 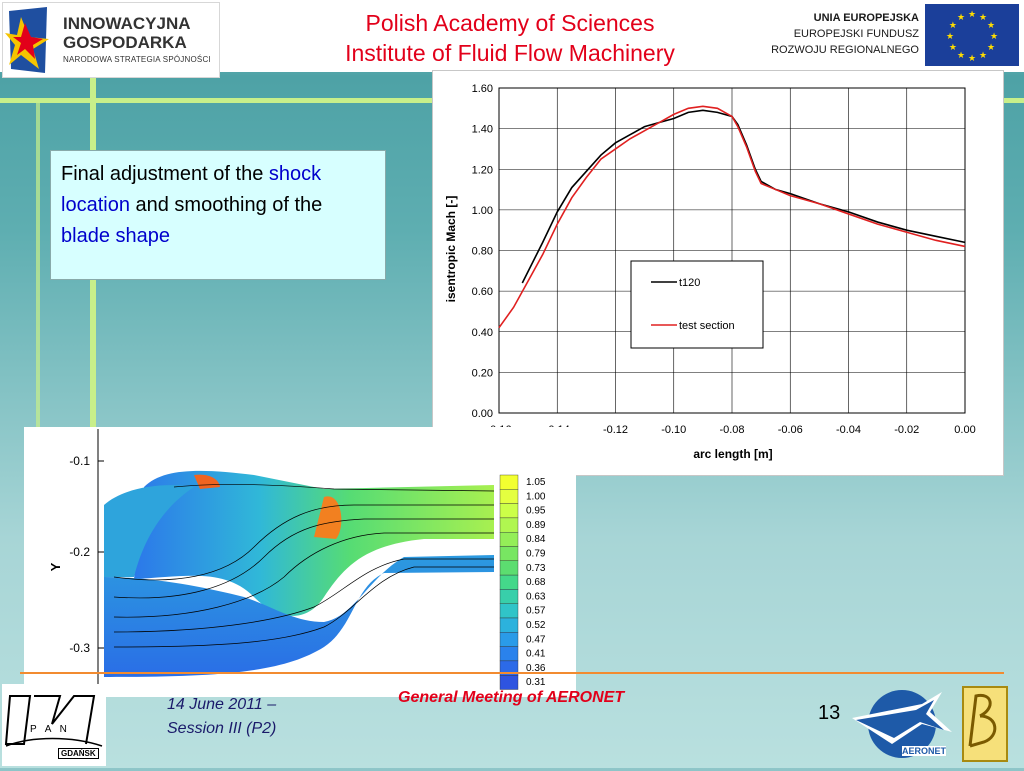 What do you see at coordinates (482, 252) in the screenshot?
I see `y-tick-label: 0.80` at bounding box center [482, 252].